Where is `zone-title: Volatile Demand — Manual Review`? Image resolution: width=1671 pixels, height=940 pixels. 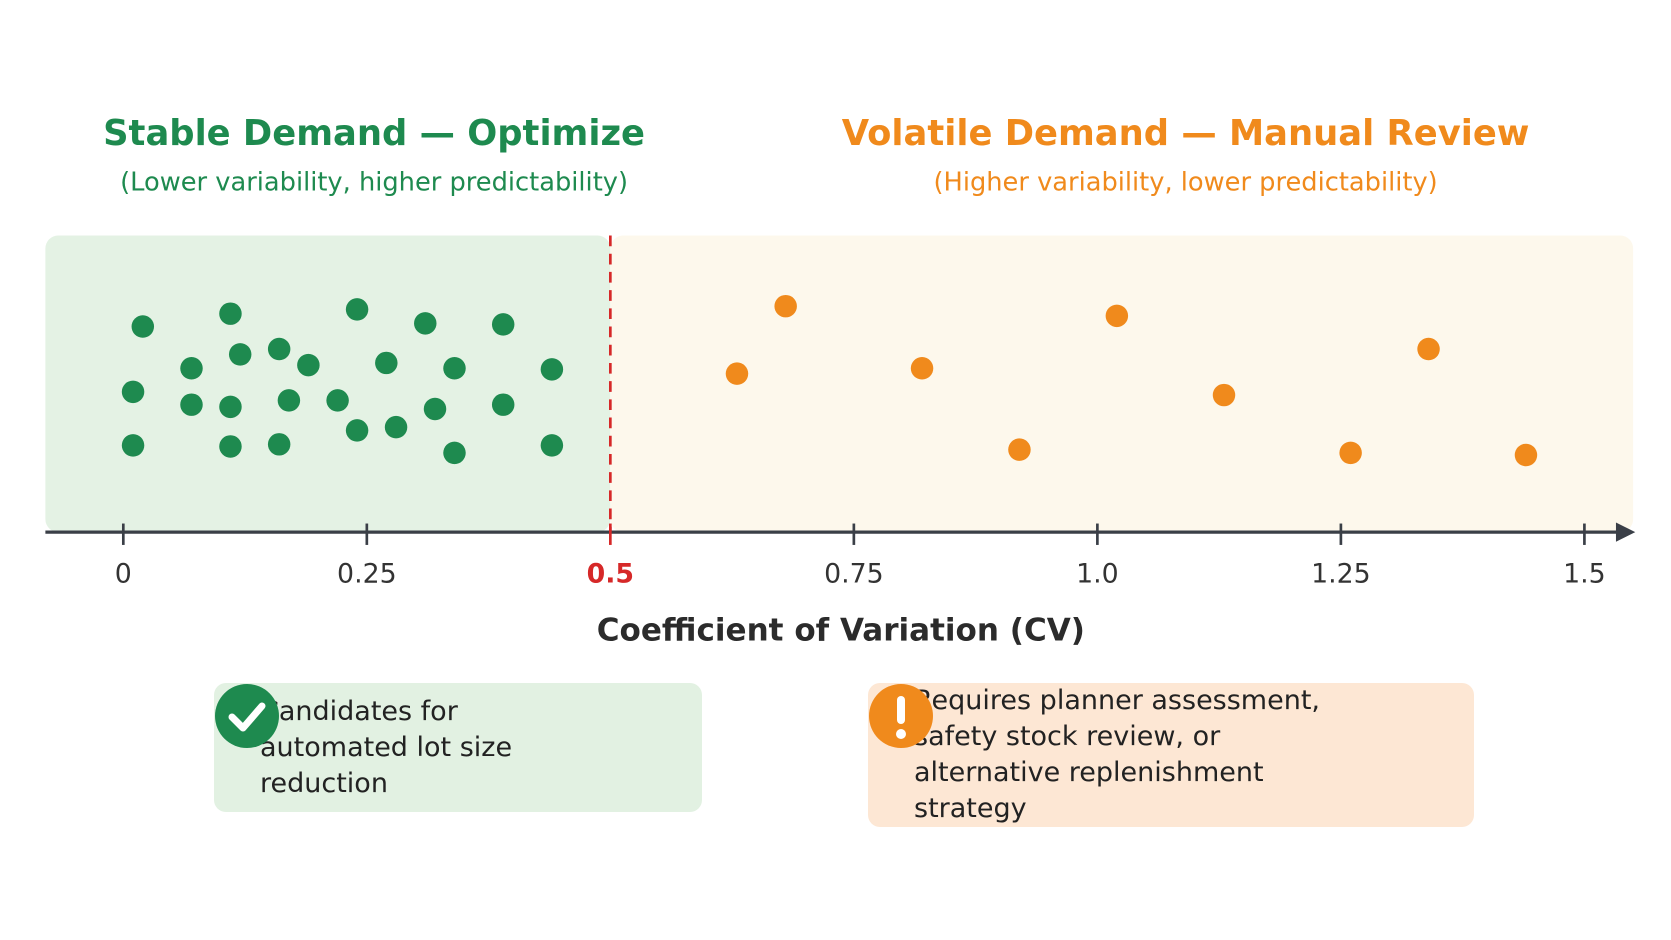 zone-title: Volatile Demand — Manual Review is located at coordinates (1186, 133).